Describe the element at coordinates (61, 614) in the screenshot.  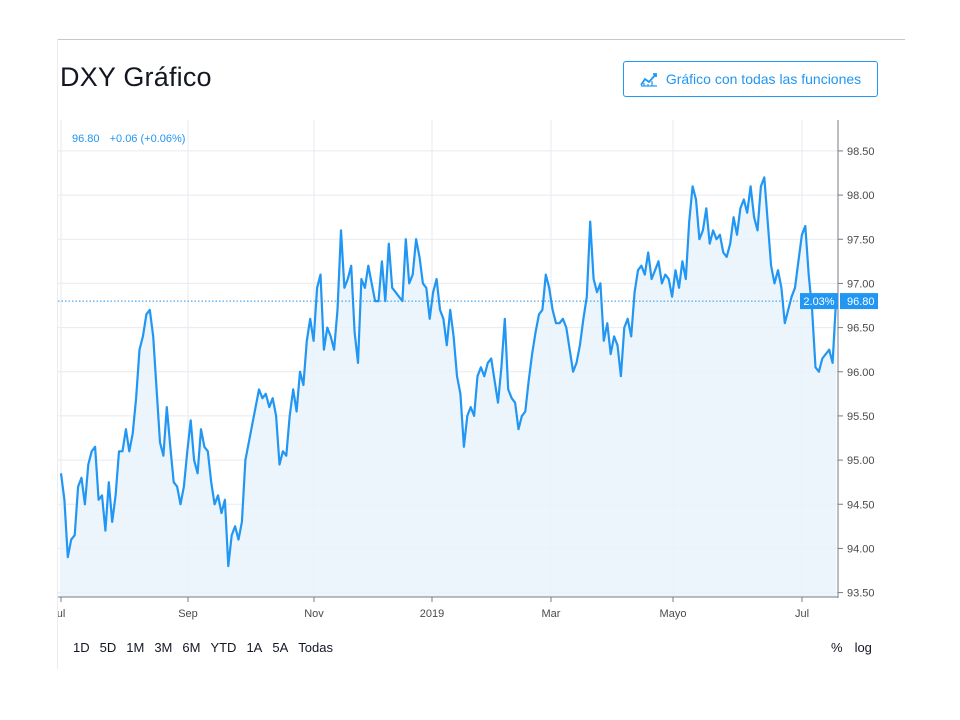
I see `x-tick-label: ul` at that location.